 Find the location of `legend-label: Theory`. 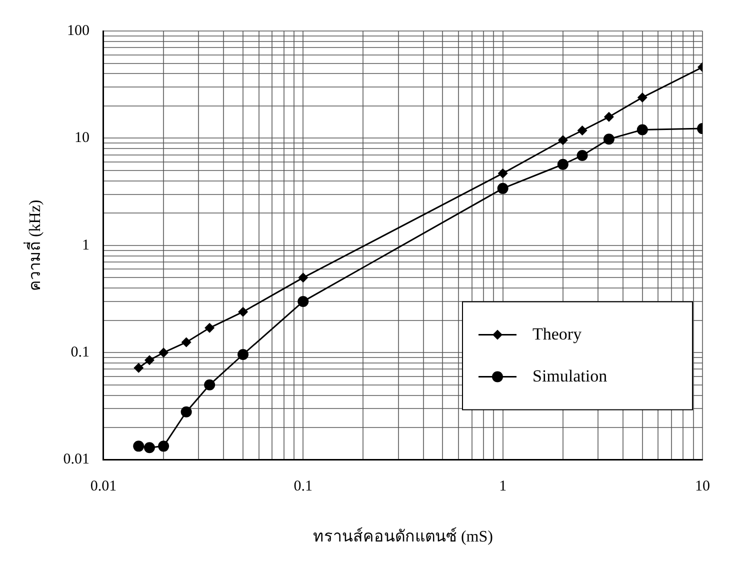

legend-label: Theory is located at coordinates (557, 334).